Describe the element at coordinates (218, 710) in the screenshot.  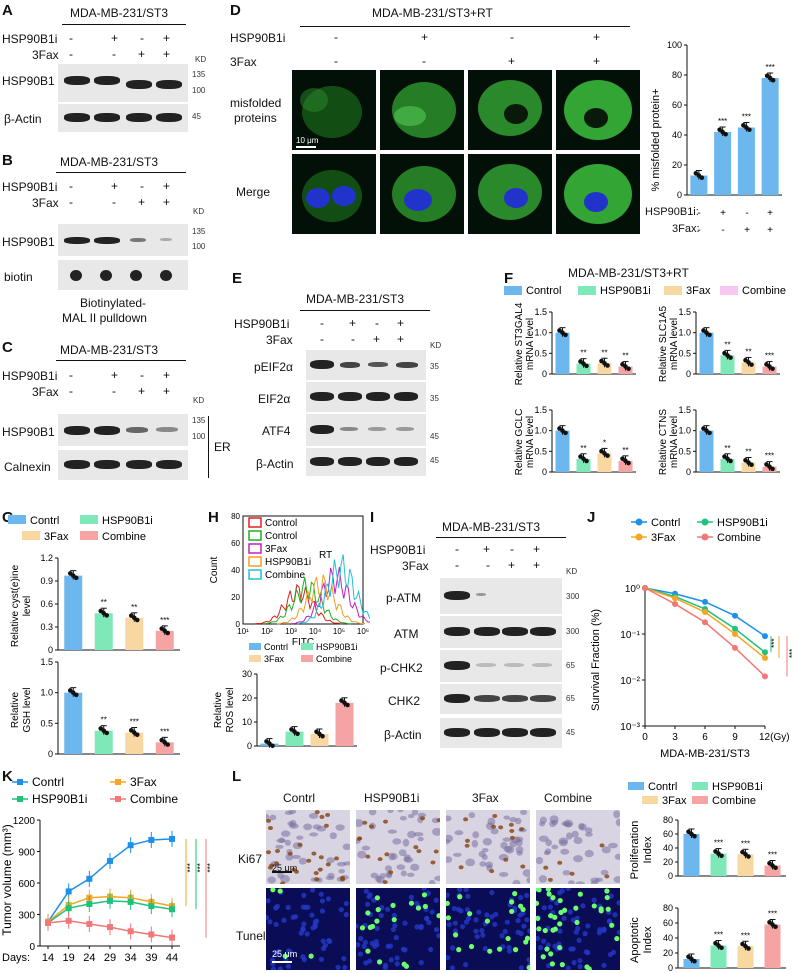
I see `h-ylabel2: Relative` at that location.